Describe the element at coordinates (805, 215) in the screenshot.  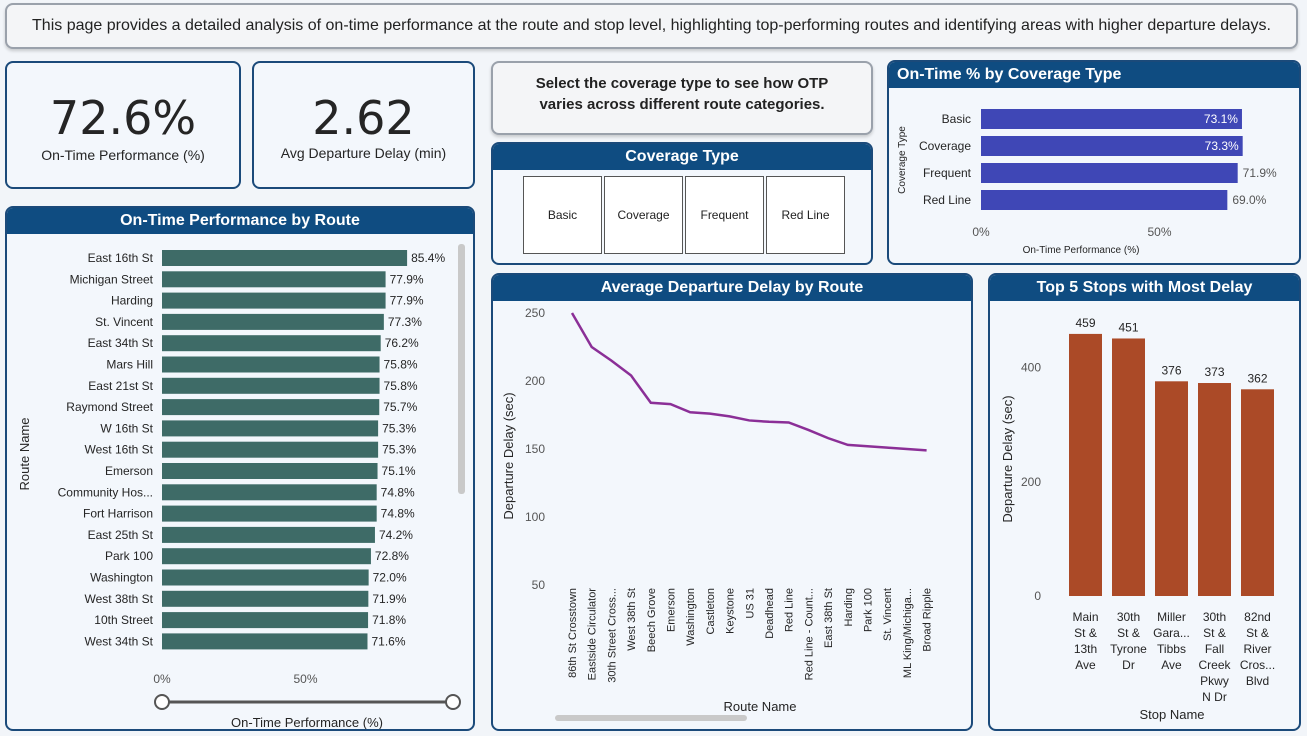
I see `slicer-option-red-line: Red Line` at that location.